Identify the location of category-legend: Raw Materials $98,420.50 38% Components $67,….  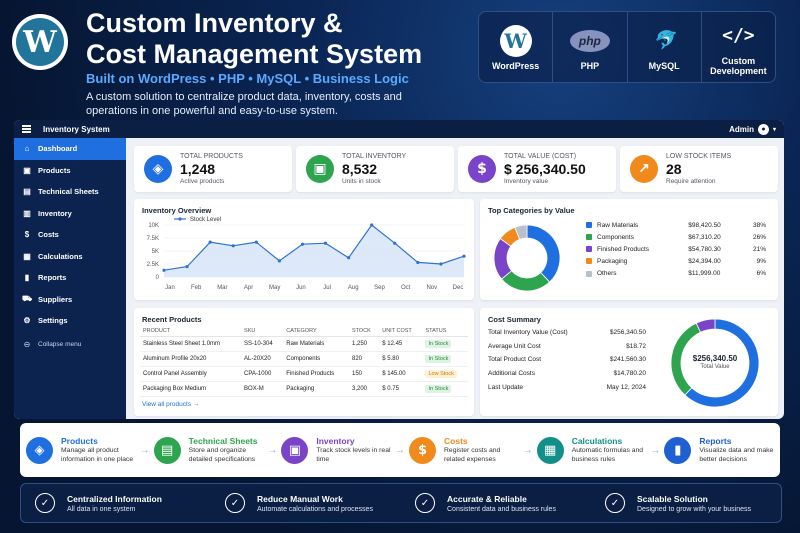
(676, 249).